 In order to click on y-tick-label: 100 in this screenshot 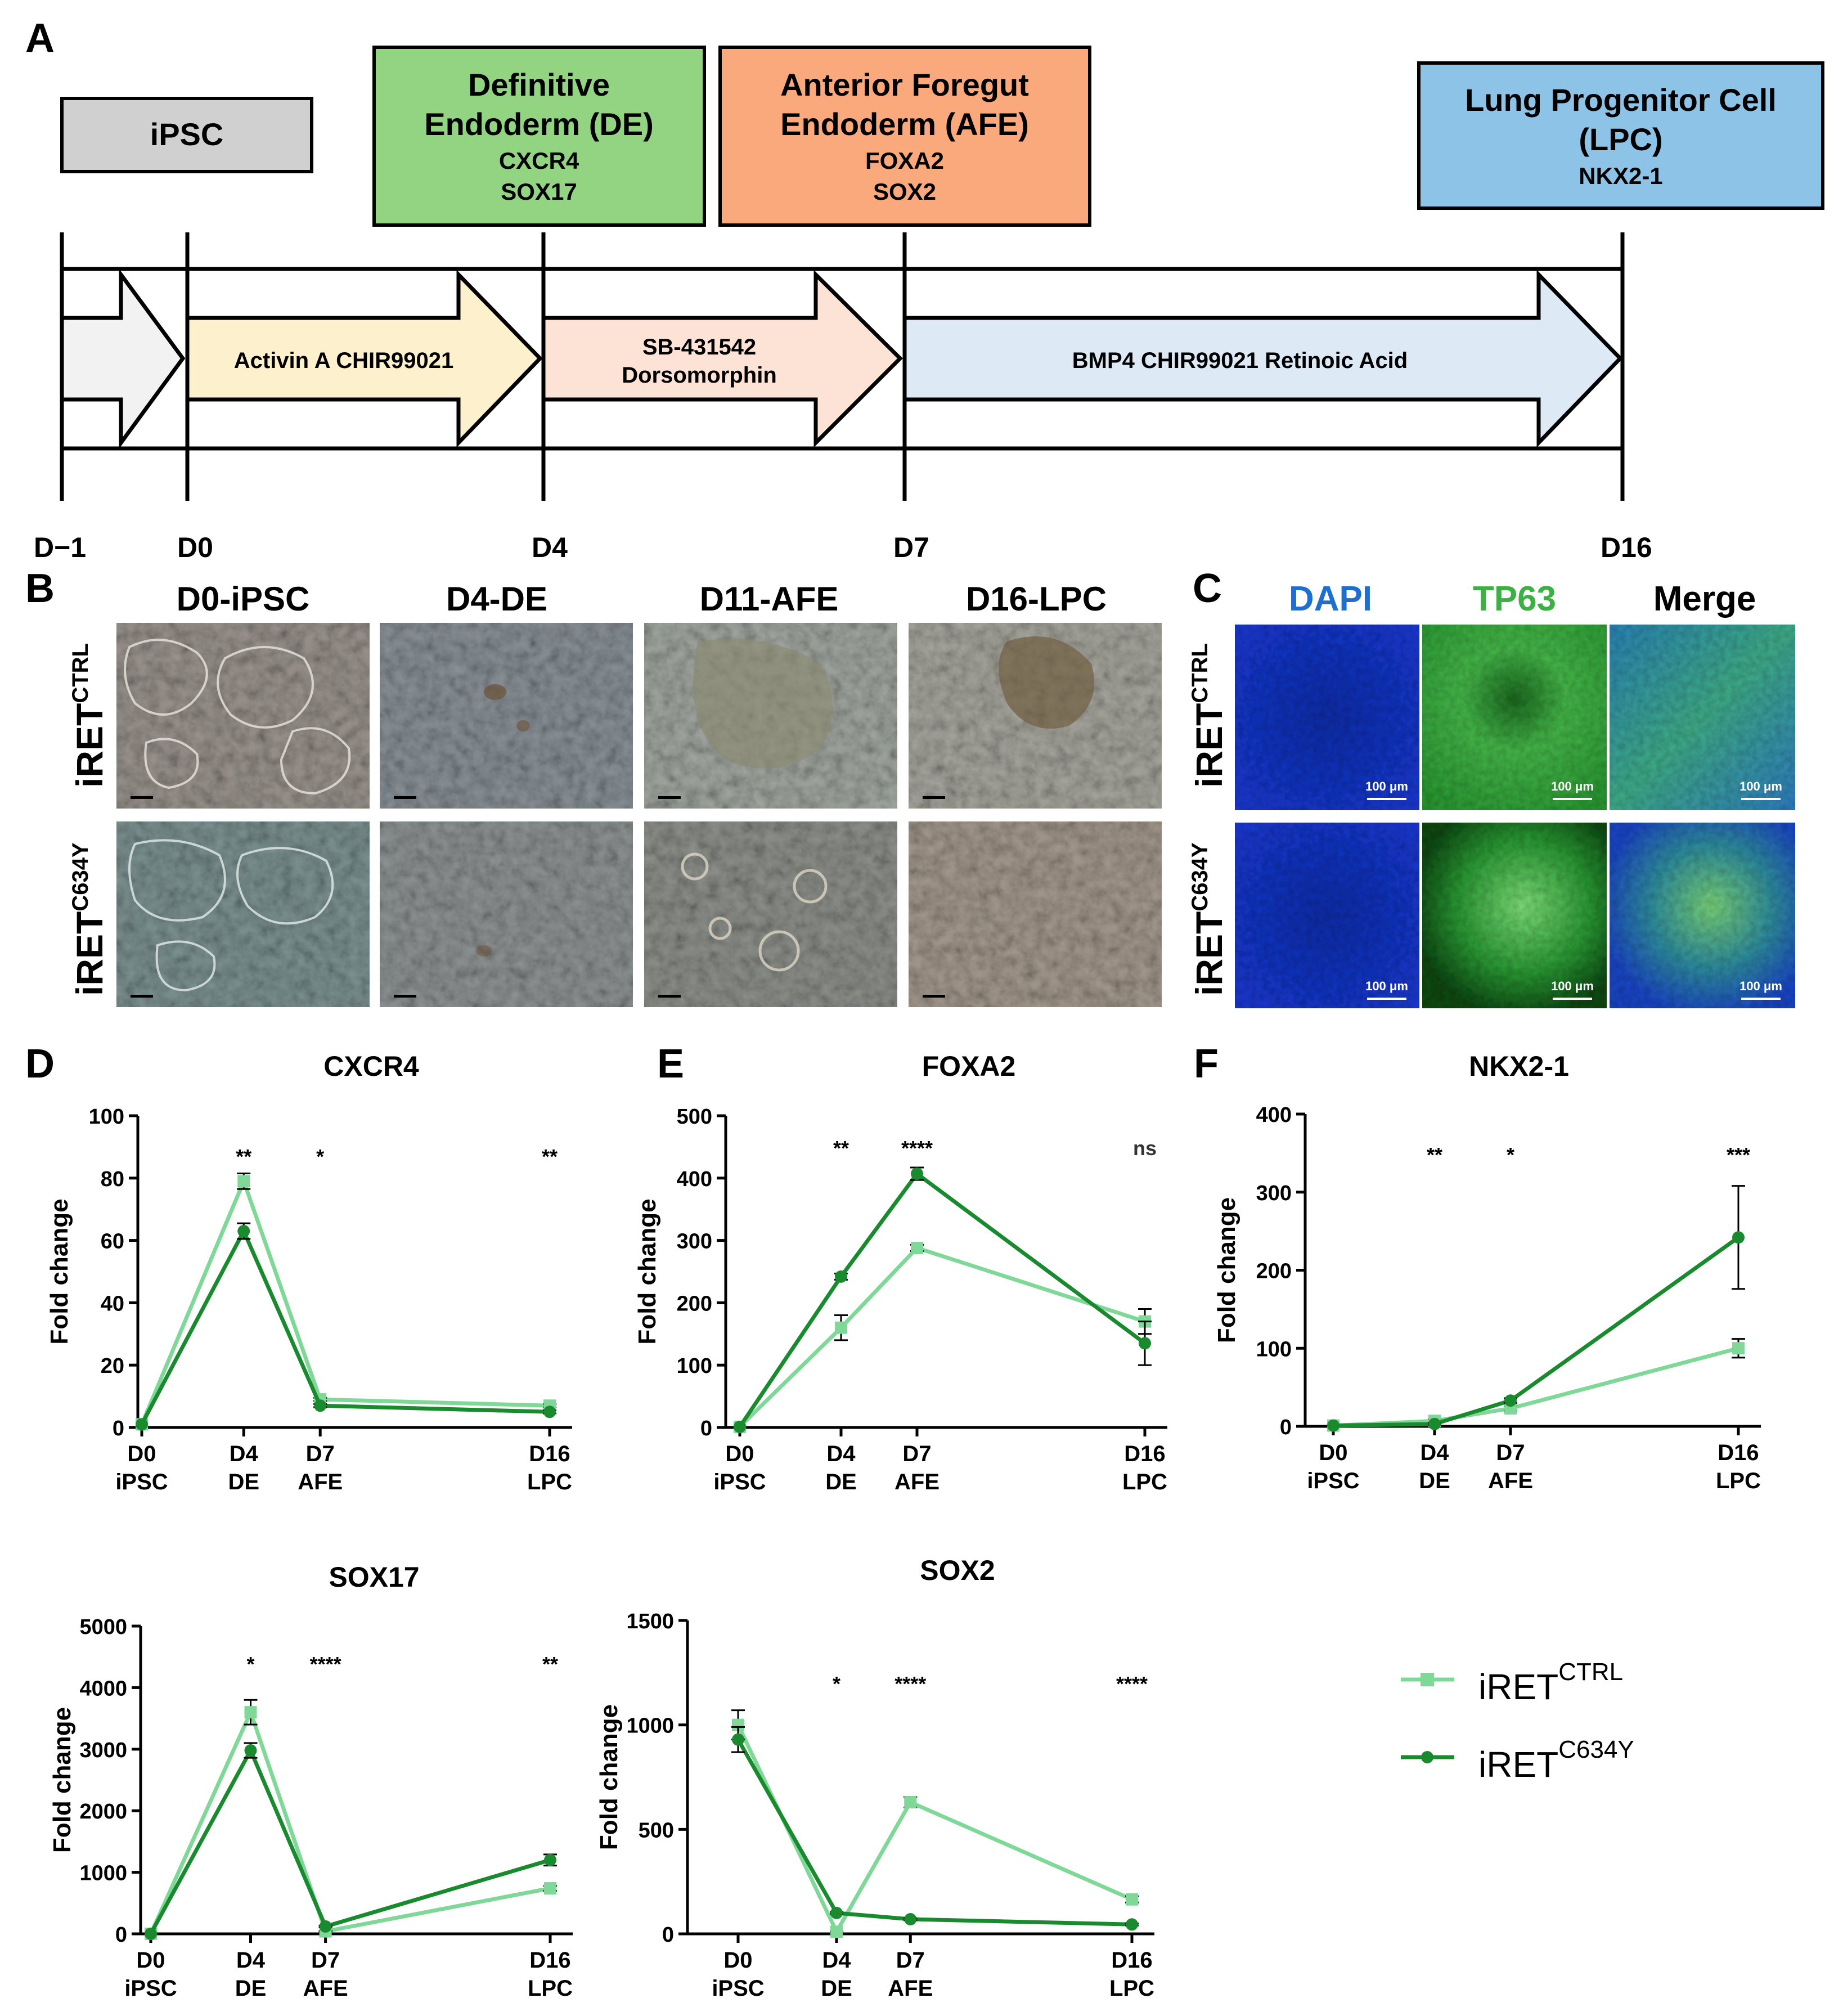, I will do `click(106, 1117)`.